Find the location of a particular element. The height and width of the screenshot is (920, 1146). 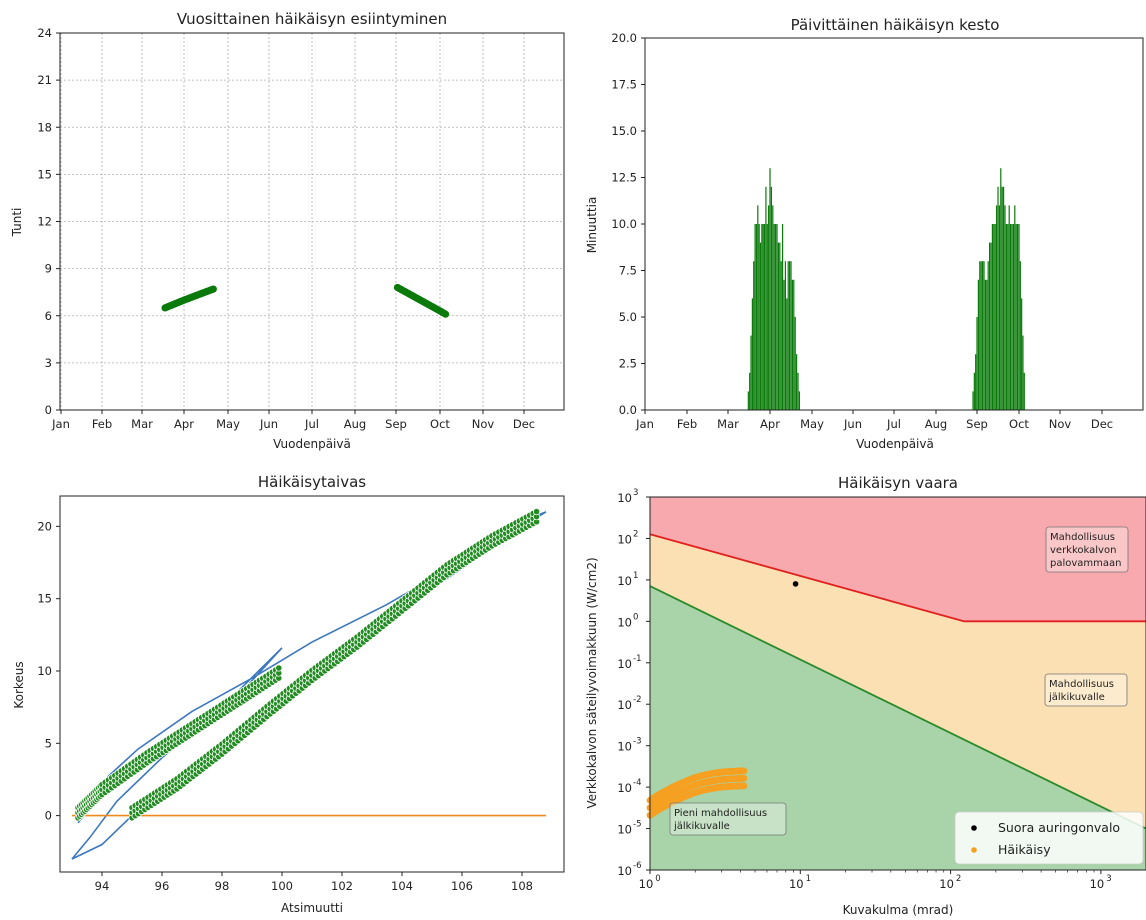

x-tick-exponent: 2 is located at coordinates (958, 879).